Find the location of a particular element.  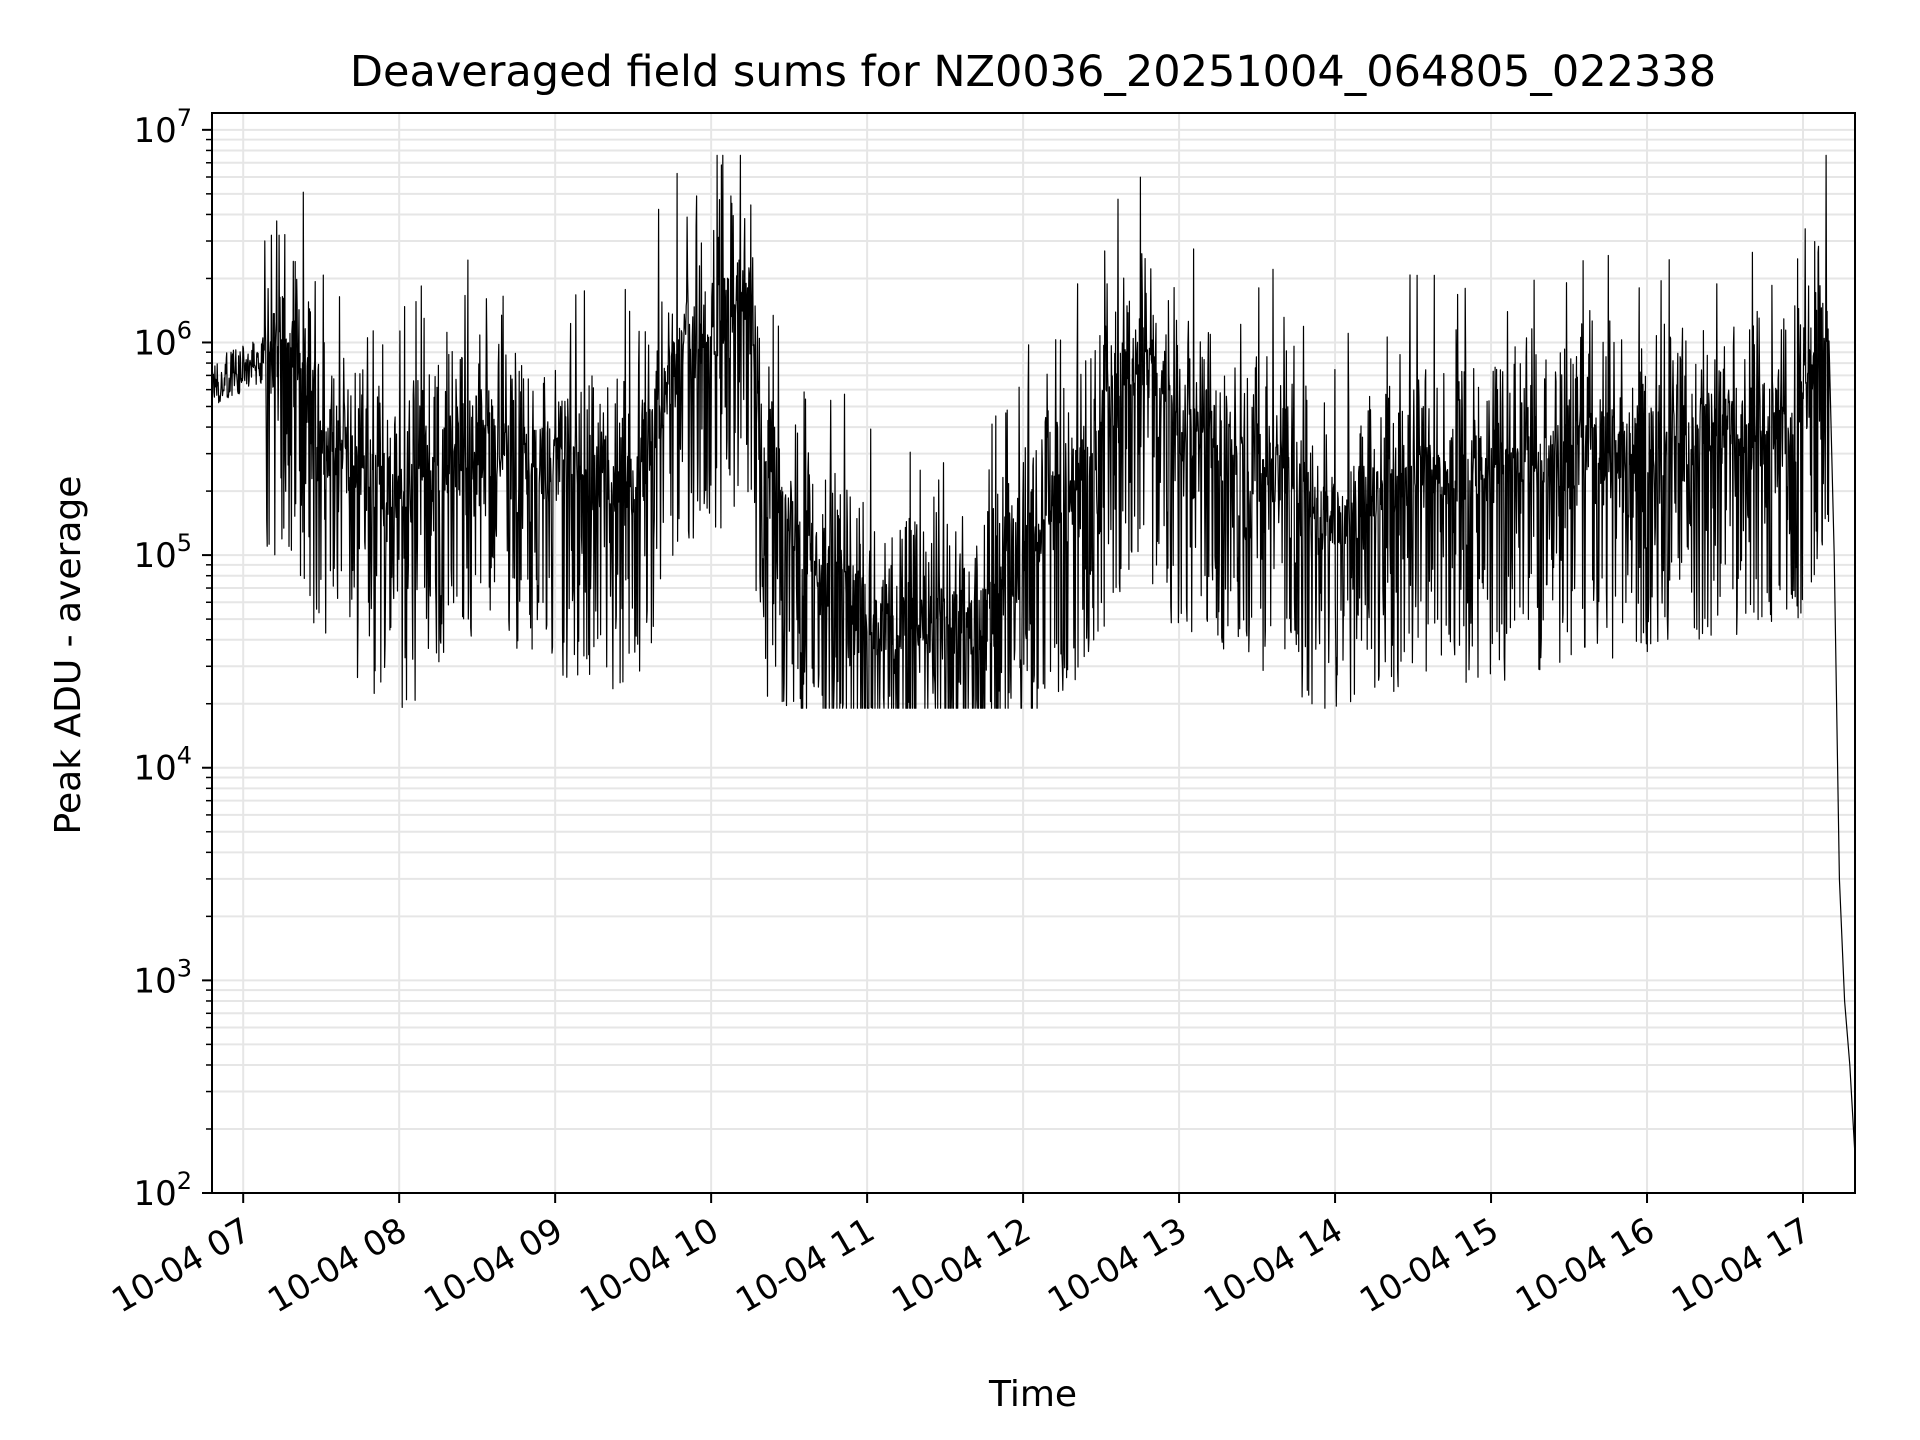

y-tick-label: 104 is located at coordinates (162, 765).